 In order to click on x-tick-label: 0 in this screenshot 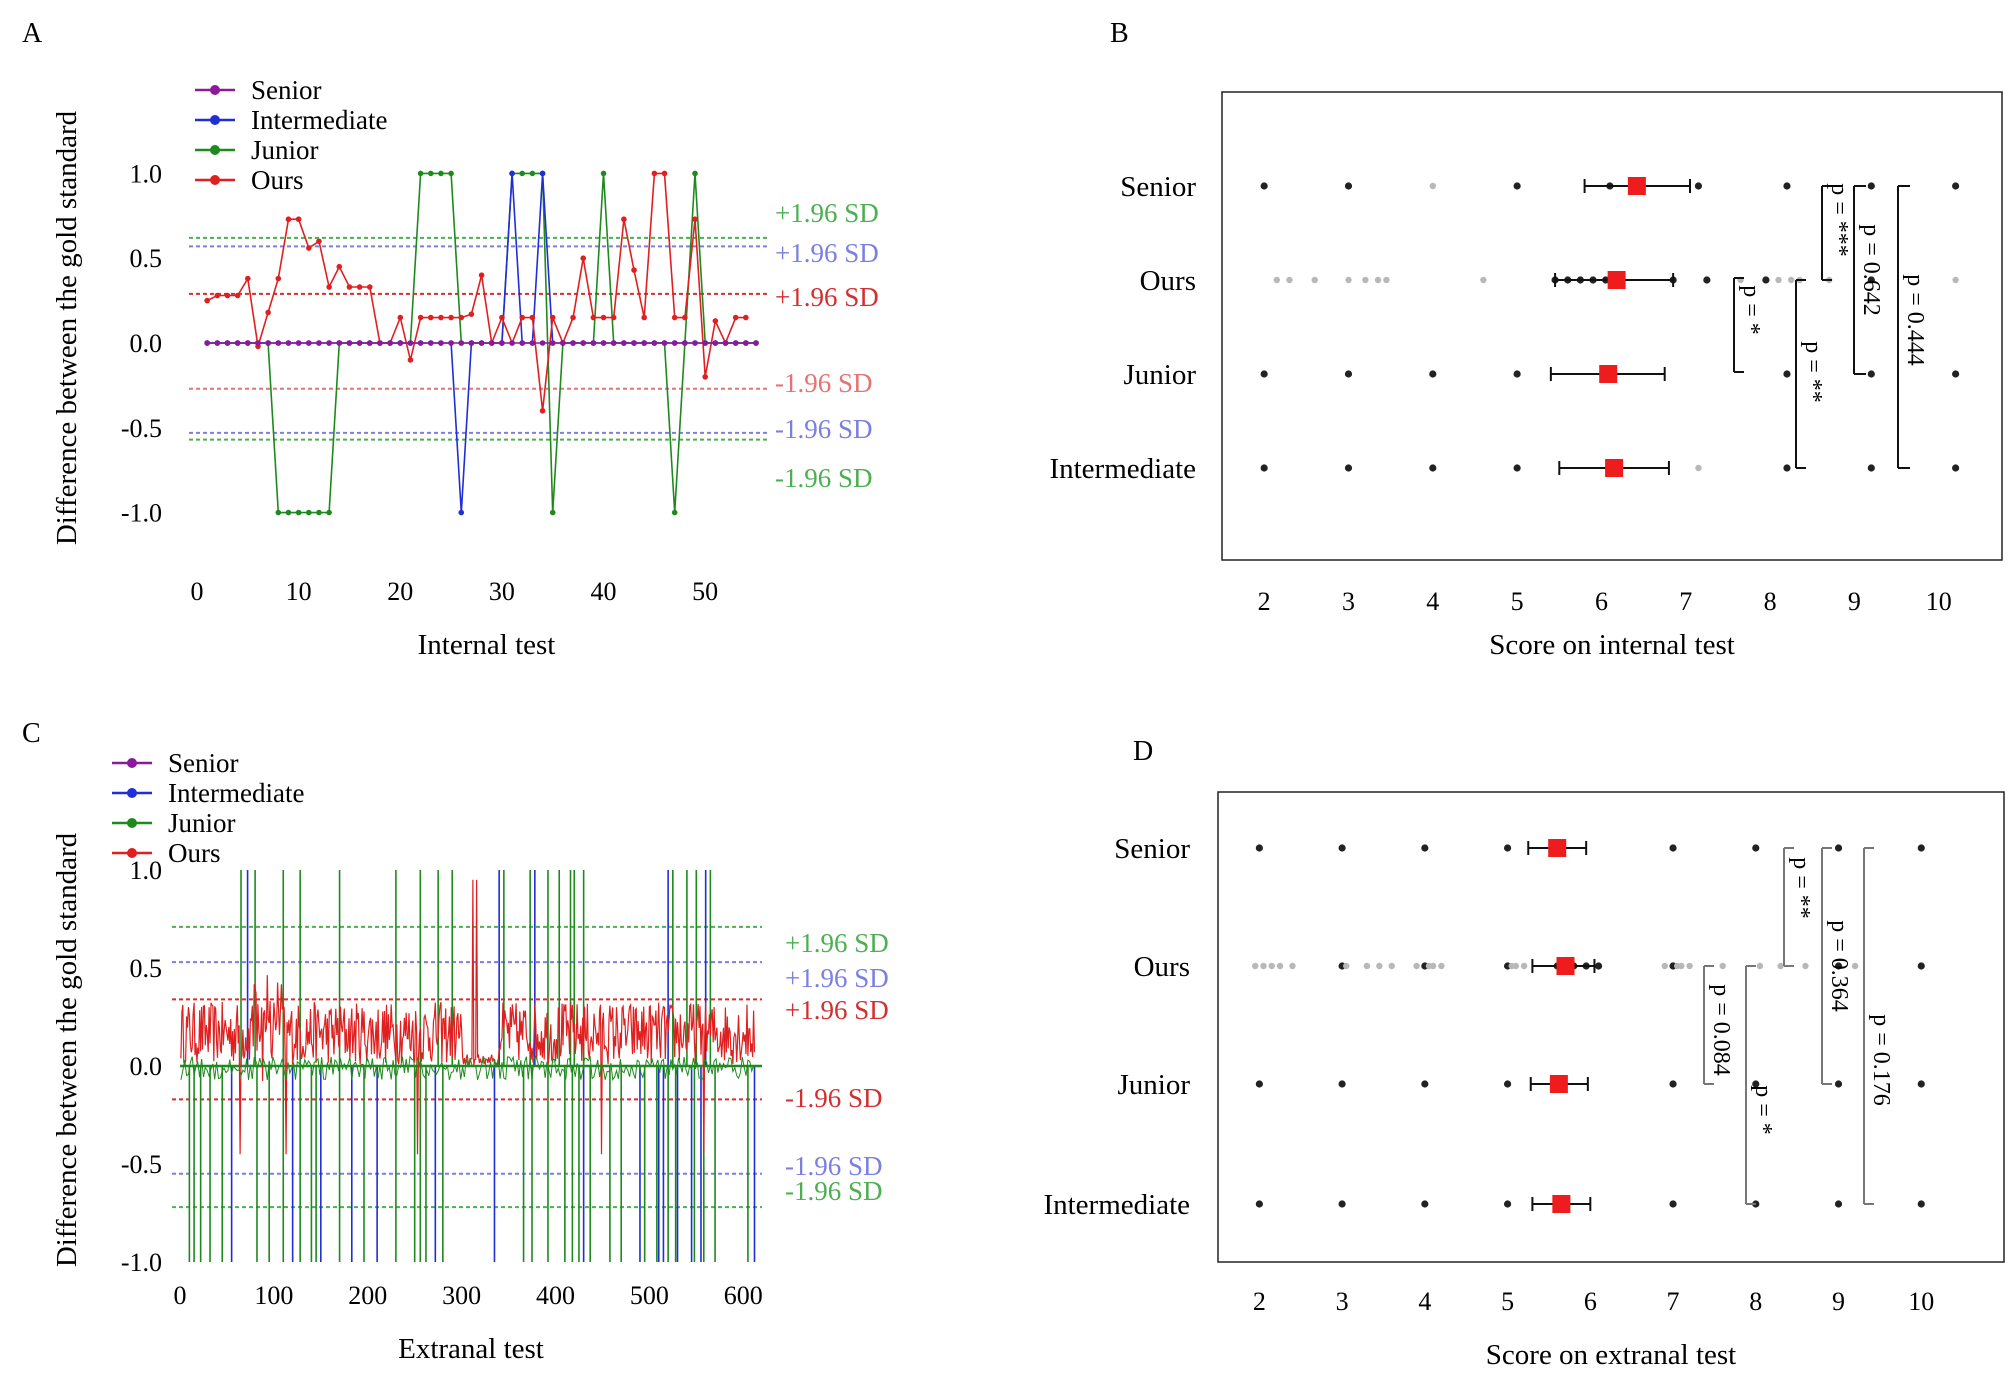, I will do `click(197, 591)`.